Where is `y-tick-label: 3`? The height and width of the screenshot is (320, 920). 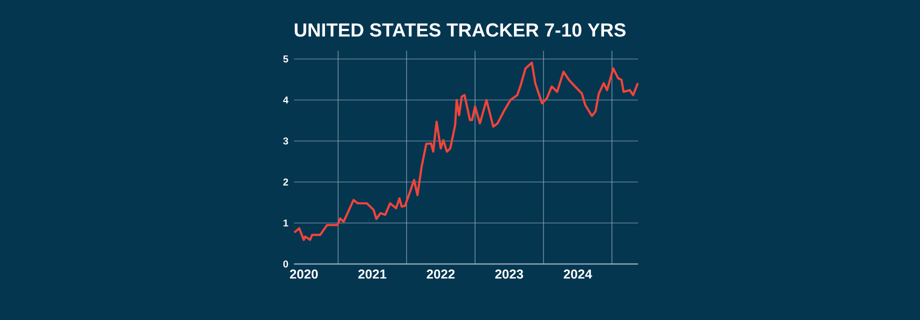 y-tick-label: 3 is located at coordinates (285, 141).